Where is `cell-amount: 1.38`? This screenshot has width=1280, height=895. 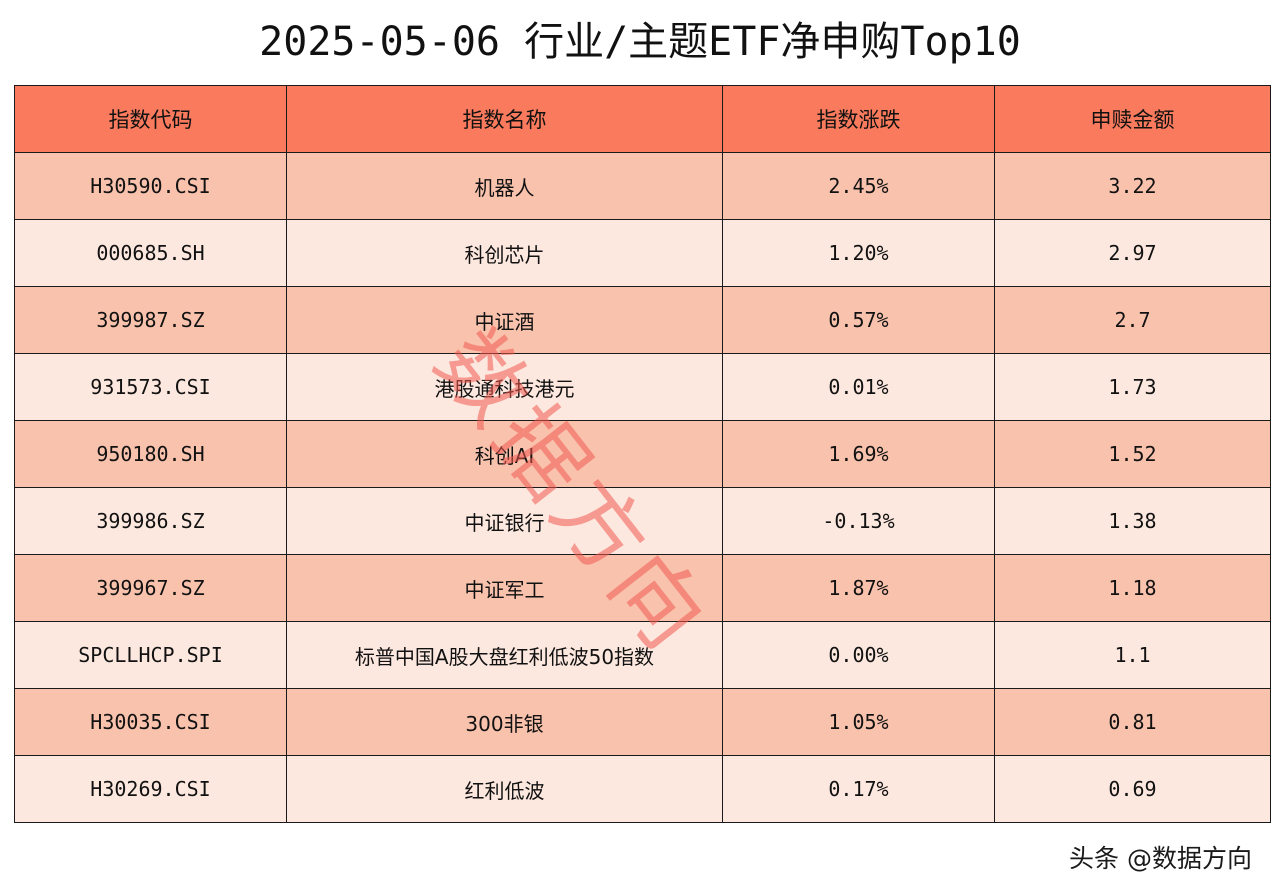 cell-amount: 1.38 is located at coordinates (1132, 521).